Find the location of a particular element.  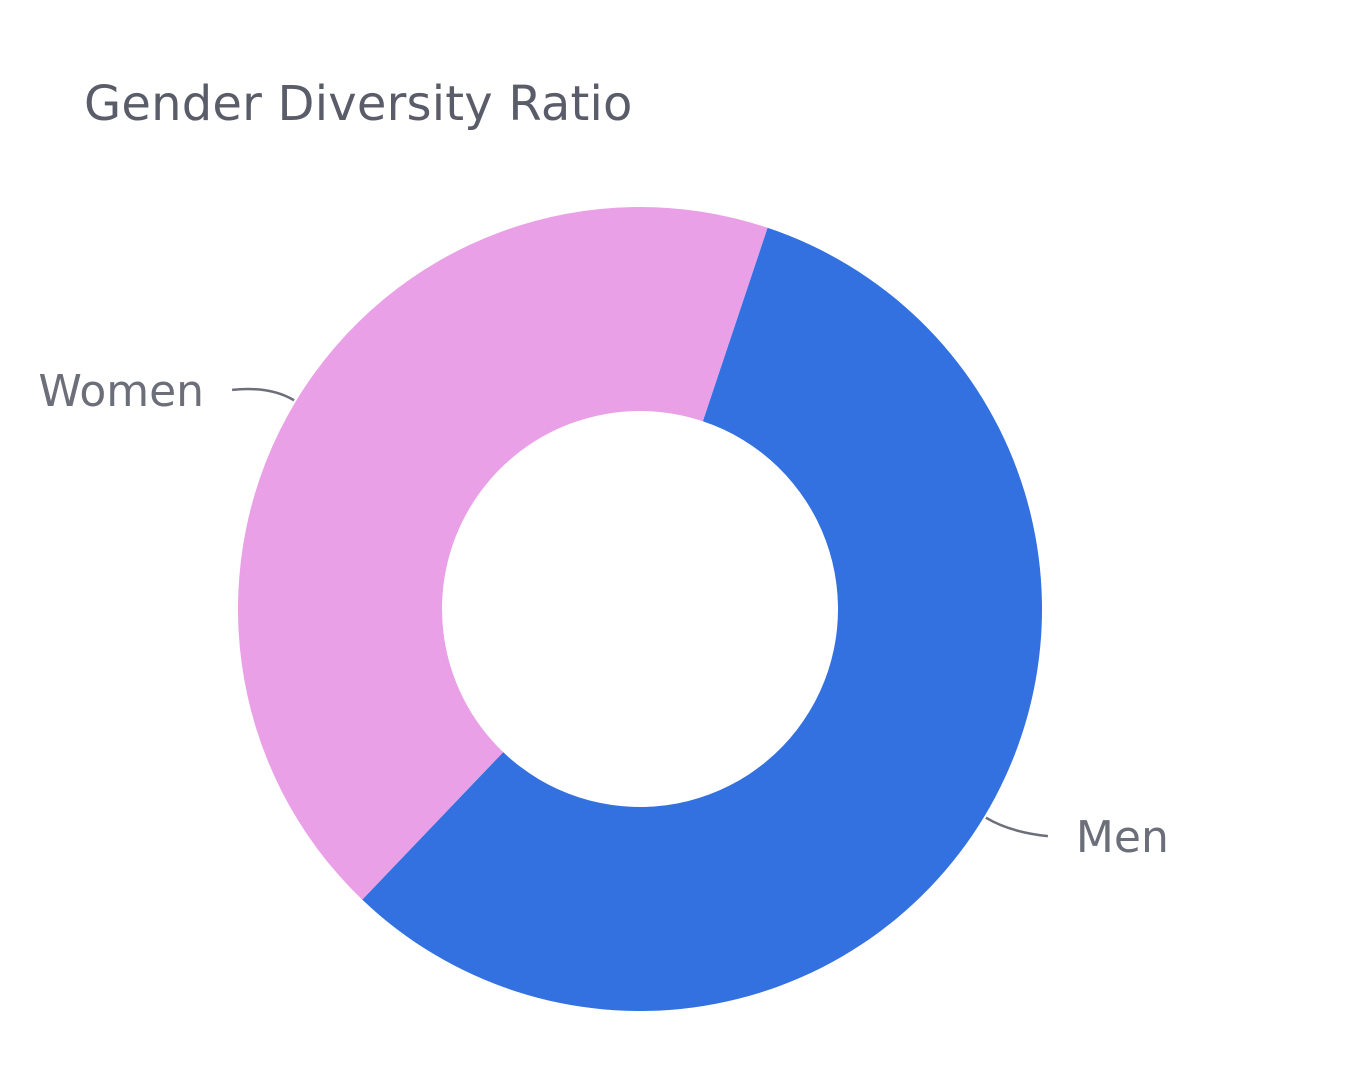

slice-label-women: Women is located at coordinates (121, 391).